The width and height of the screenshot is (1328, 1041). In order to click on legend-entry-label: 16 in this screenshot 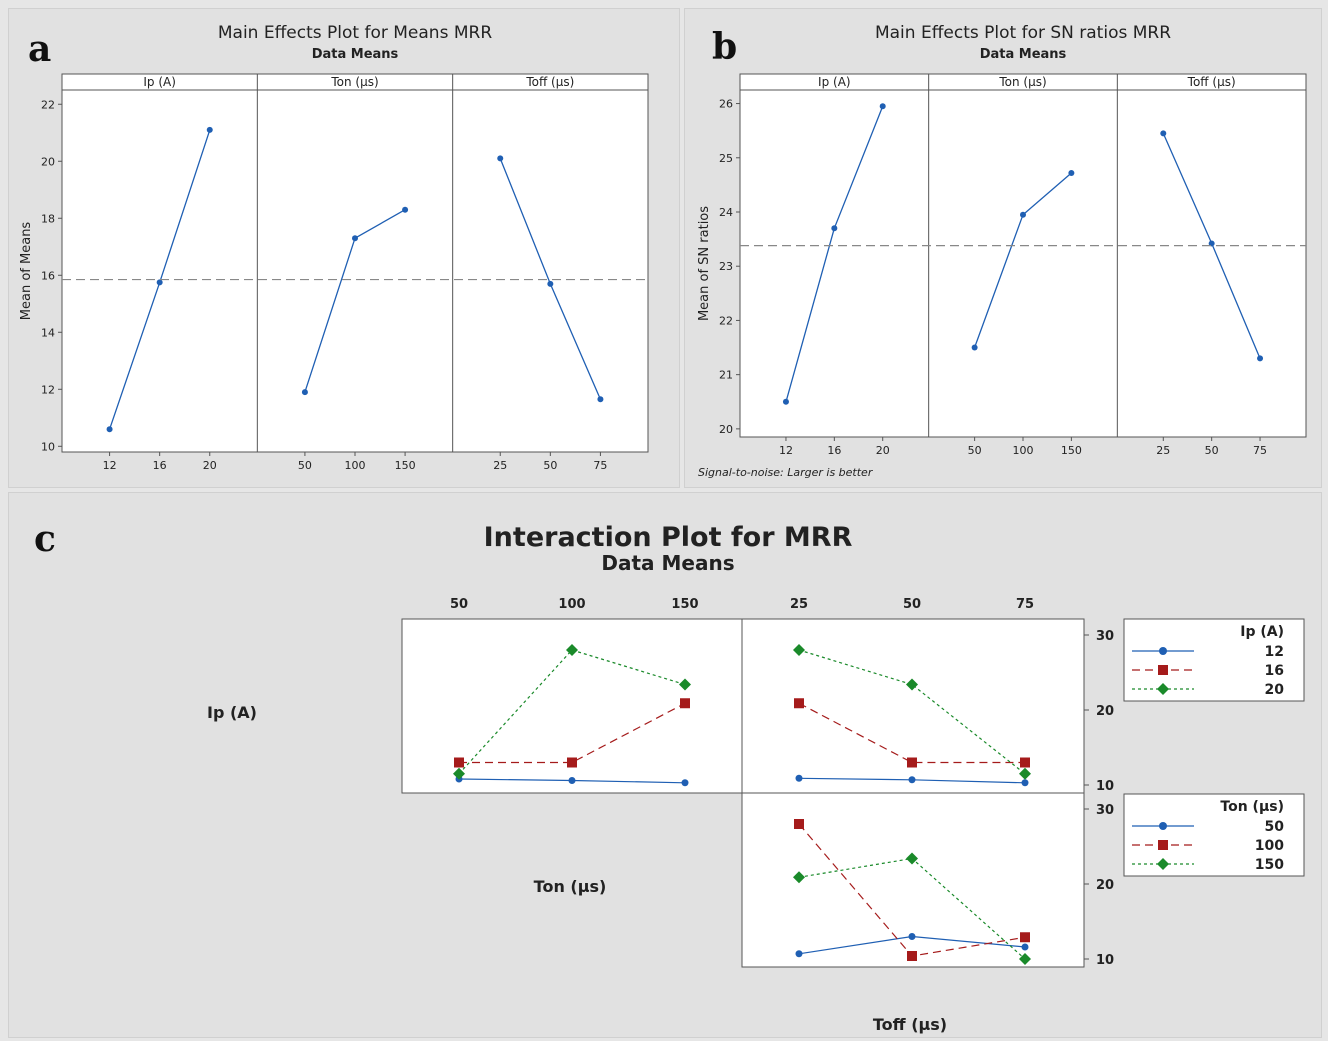, I will do `click(1274, 671)`.